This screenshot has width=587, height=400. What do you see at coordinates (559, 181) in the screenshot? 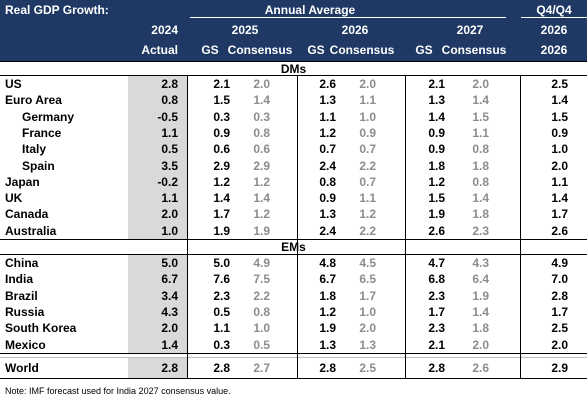
I see `cell-q4: 1.1` at bounding box center [559, 181].